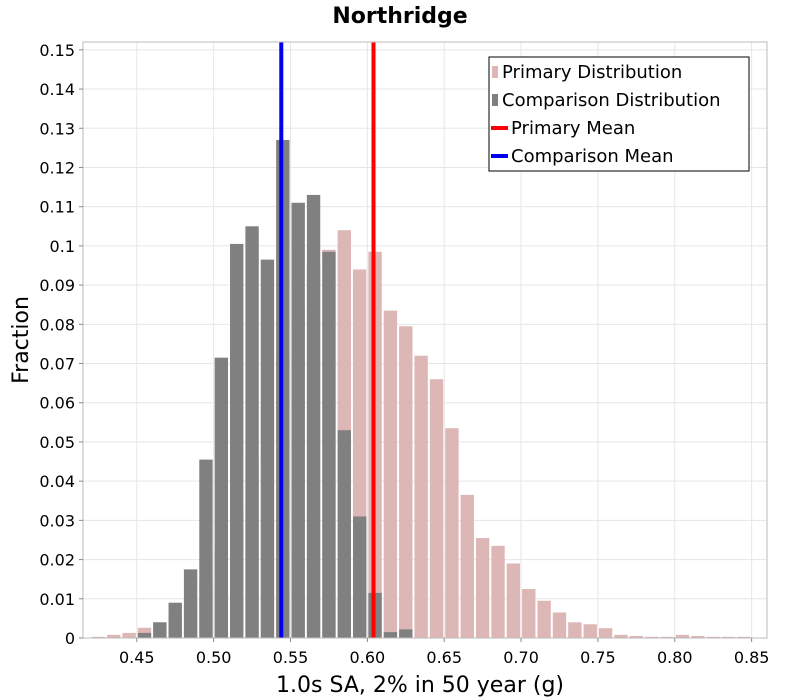  Describe the element at coordinates (57, 285) in the screenshot. I see `y-tick-label: 0.09` at that location.